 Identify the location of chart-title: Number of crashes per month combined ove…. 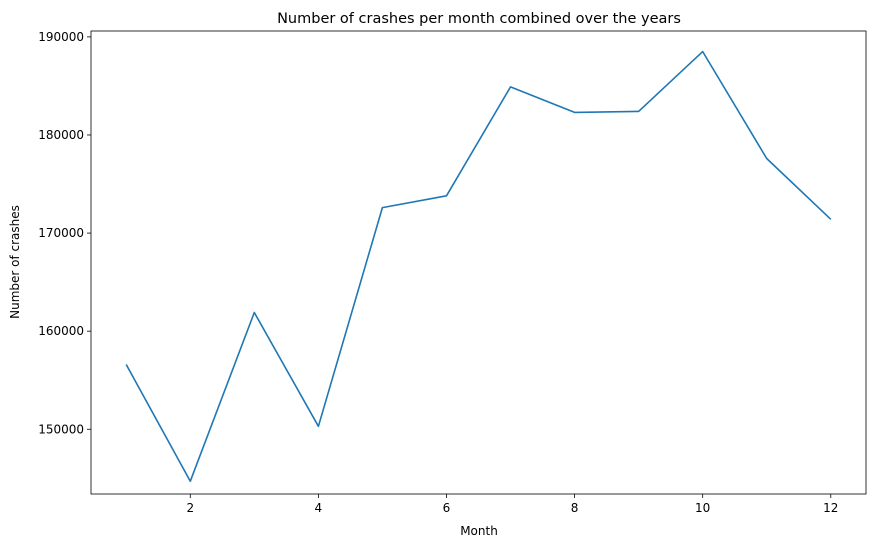
(479, 19).